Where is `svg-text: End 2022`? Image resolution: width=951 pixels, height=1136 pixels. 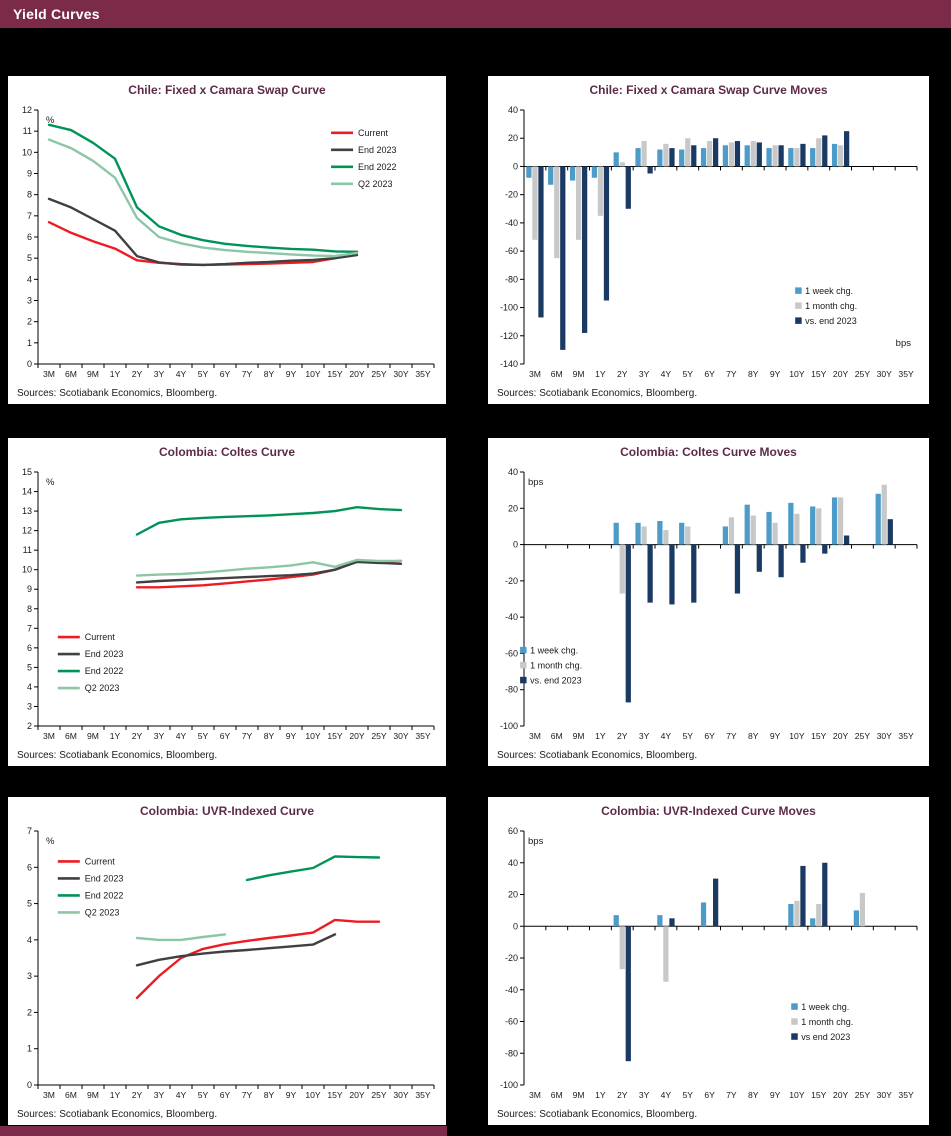 svg-text: End 2022 is located at coordinates (104, 671).